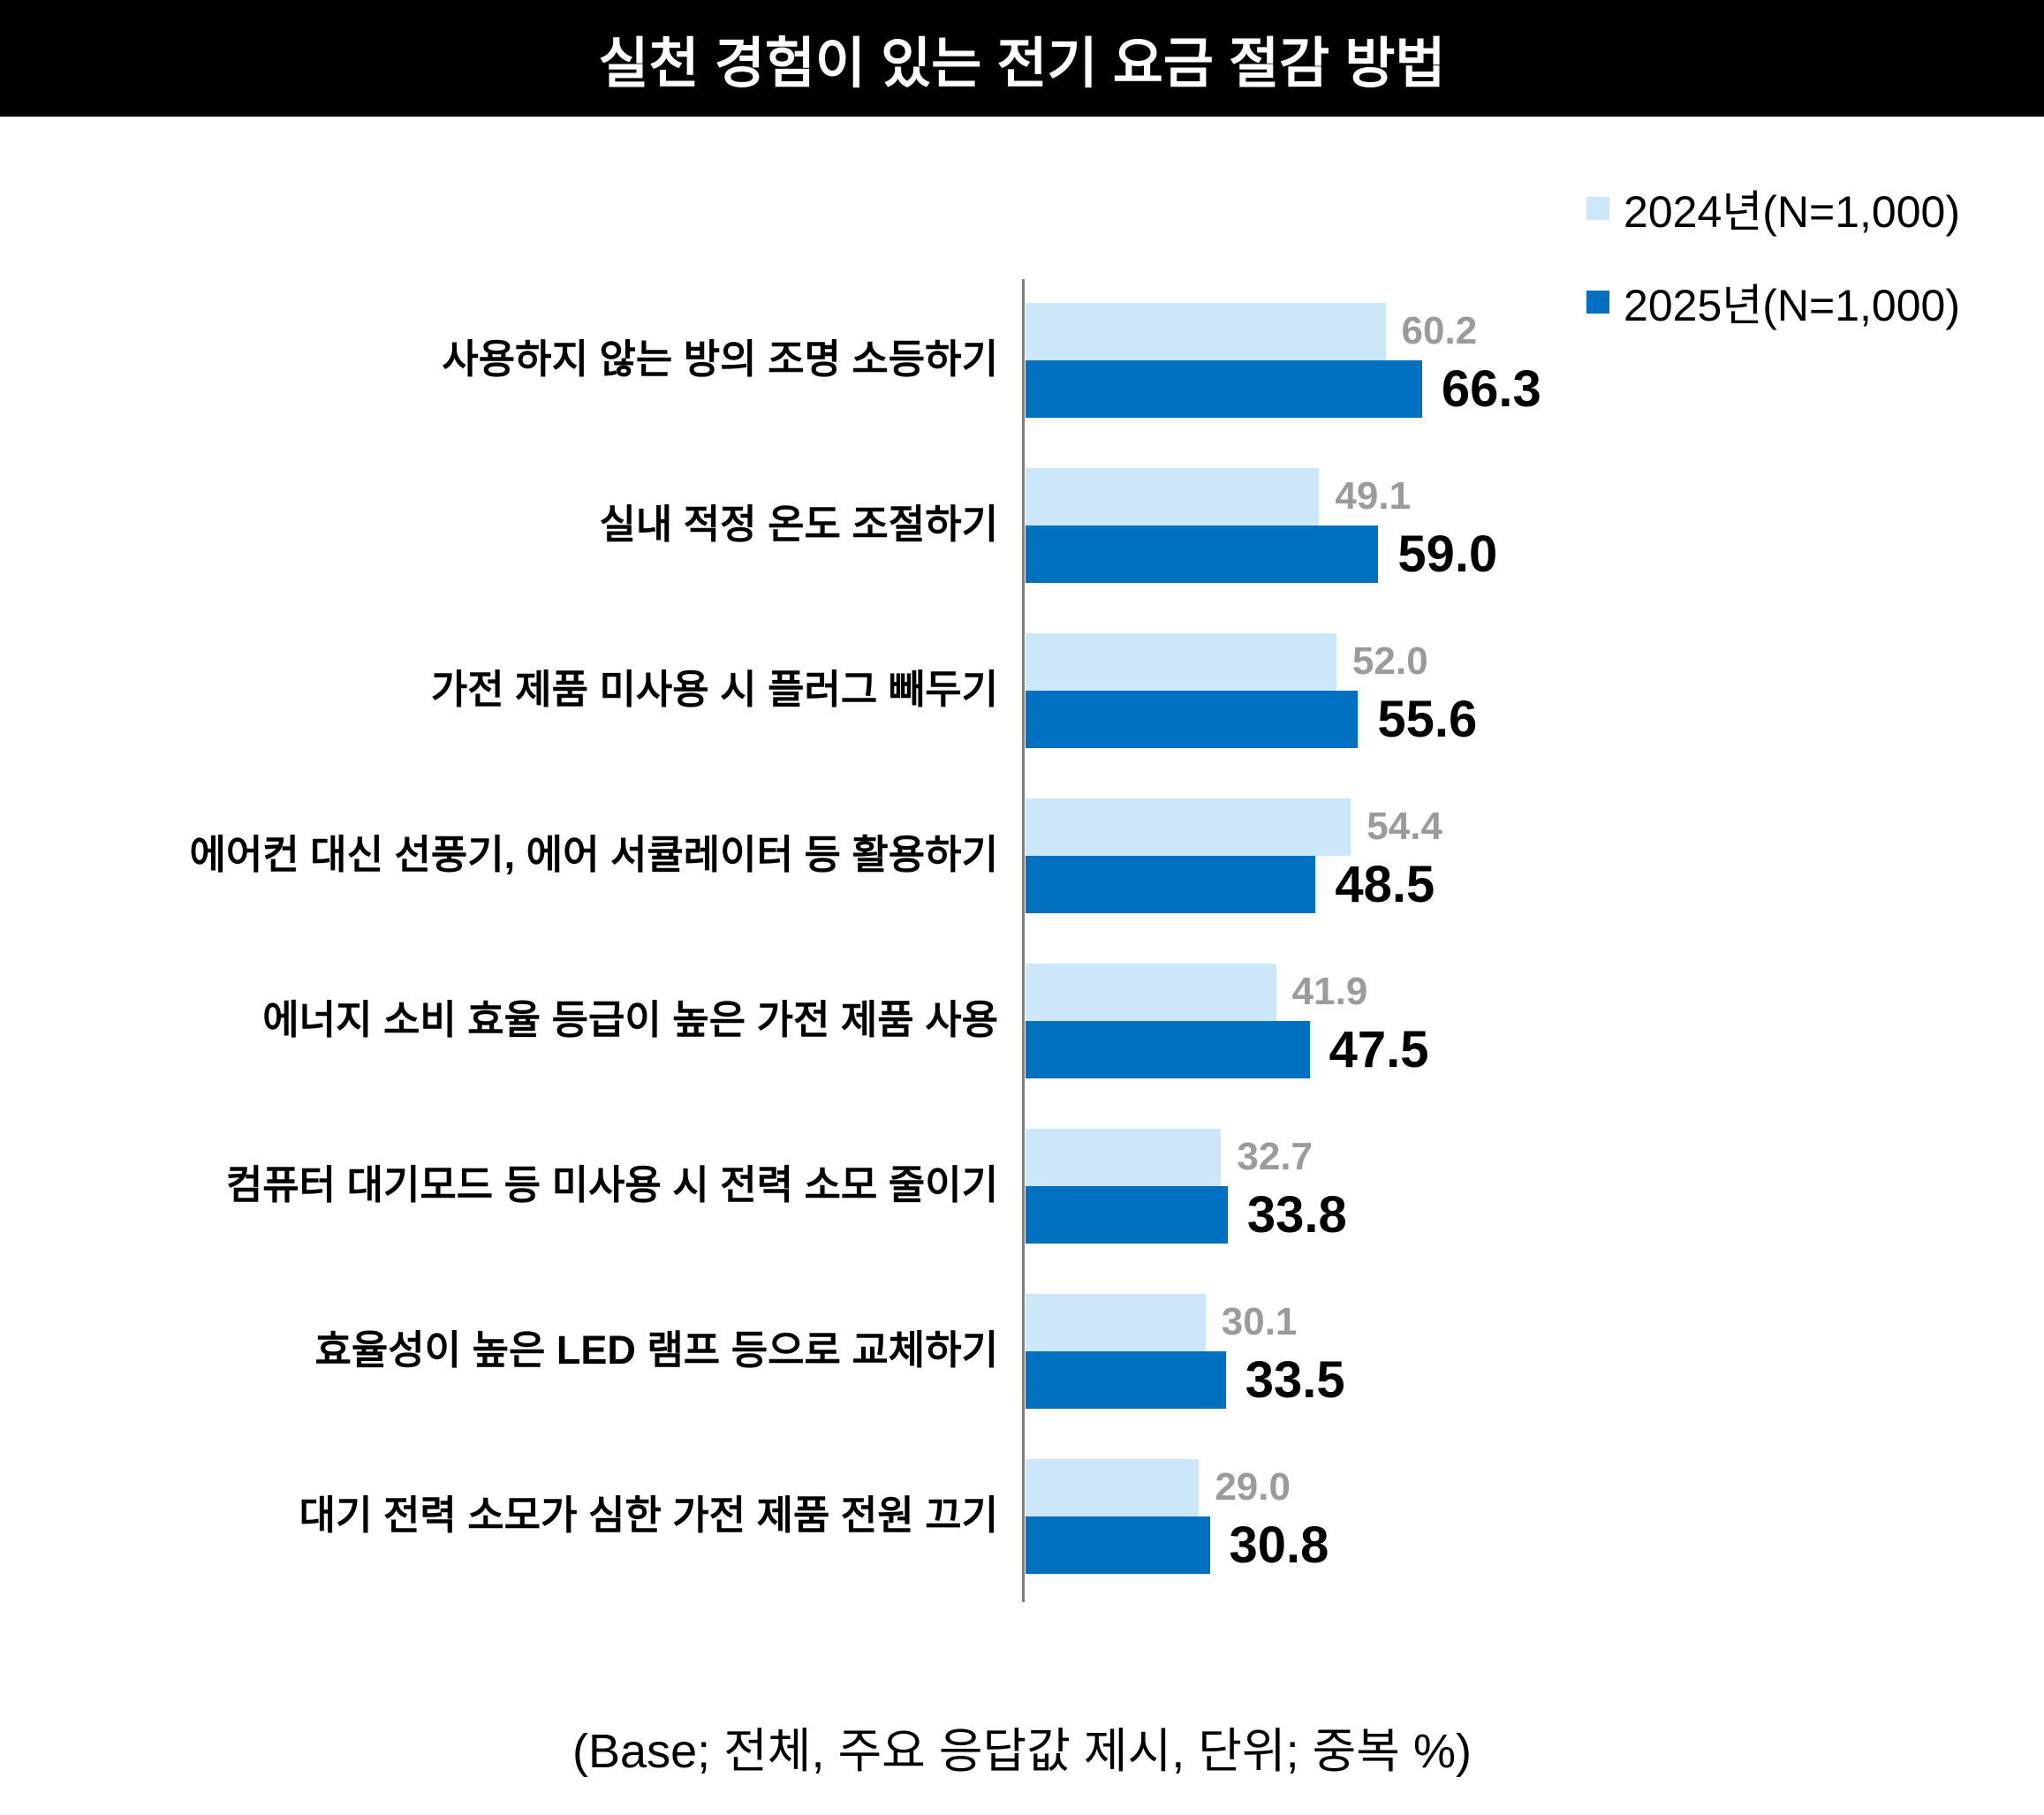 The width and height of the screenshot is (2044, 1815). What do you see at coordinates (1296, 1214) in the screenshot?
I see `value-label-2025: 33.8` at bounding box center [1296, 1214].